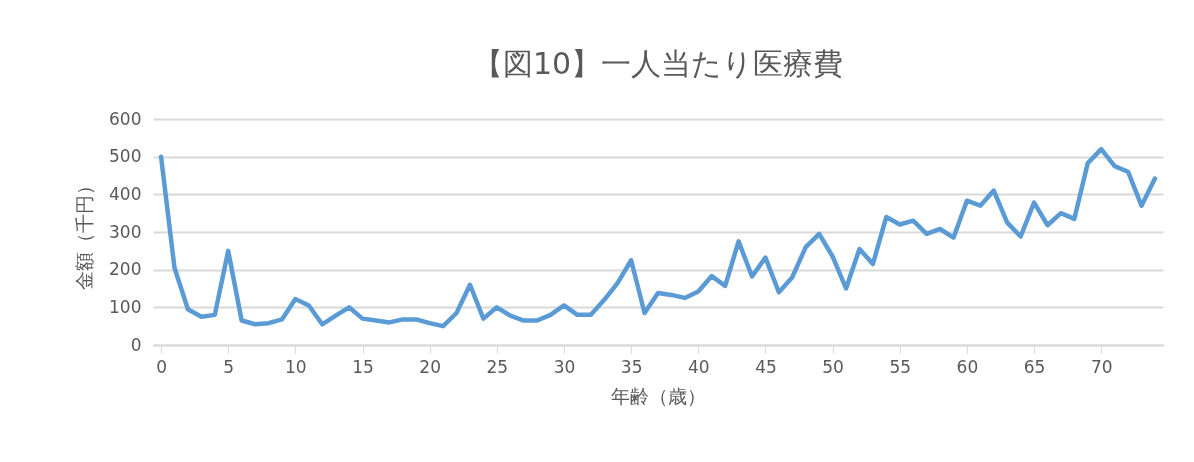  What do you see at coordinates (125, 156) in the screenshot?
I see `y-tick-label: 500` at bounding box center [125, 156].